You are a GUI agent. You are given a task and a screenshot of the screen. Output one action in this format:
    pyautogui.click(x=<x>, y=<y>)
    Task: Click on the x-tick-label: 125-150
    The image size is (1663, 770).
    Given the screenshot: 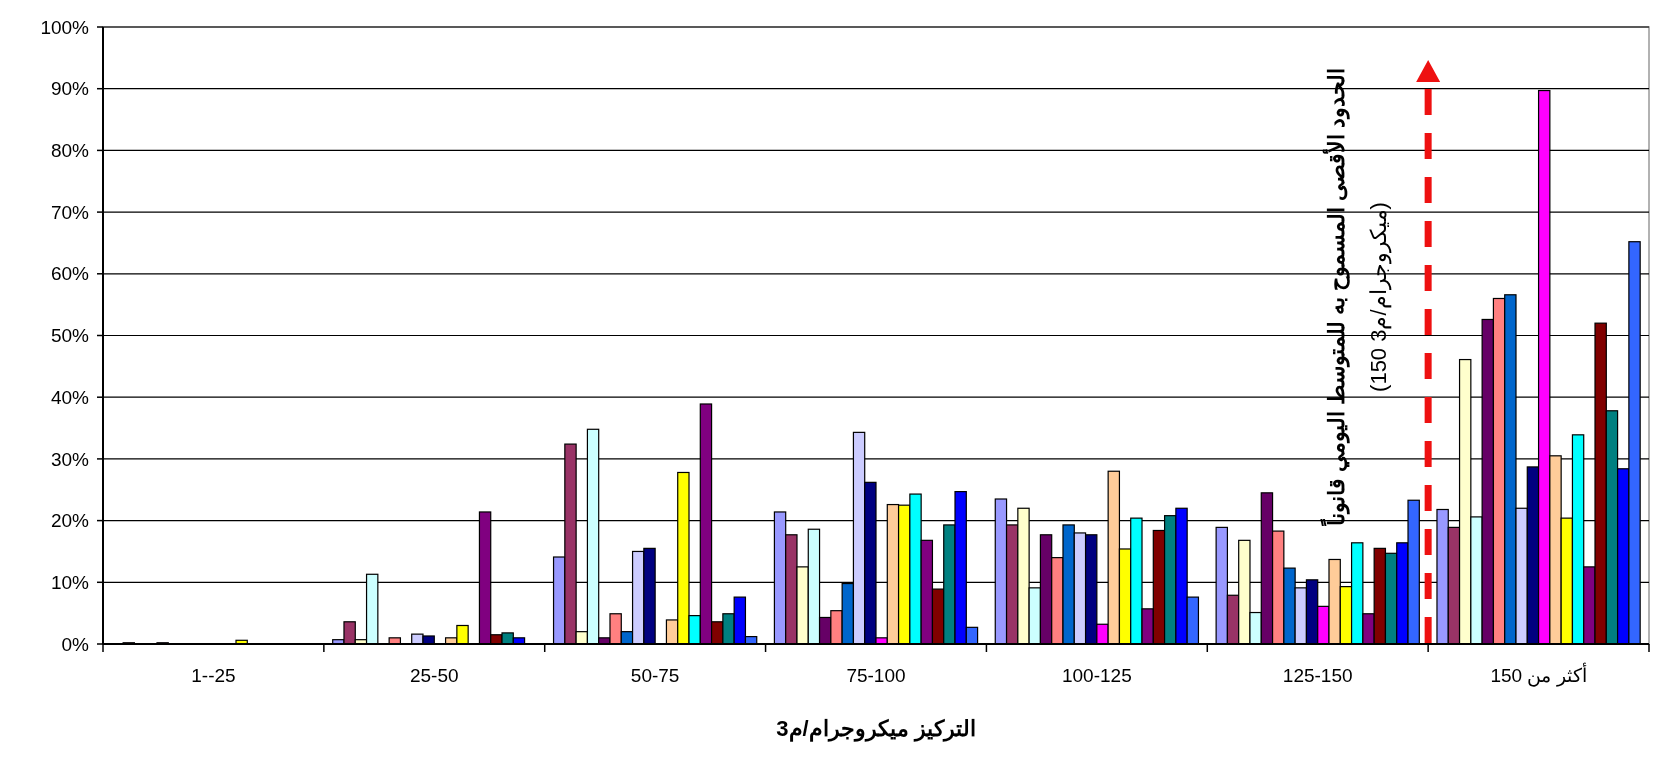 What is the action you would take?
    pyautogui.click(x=1317, y=675)
    